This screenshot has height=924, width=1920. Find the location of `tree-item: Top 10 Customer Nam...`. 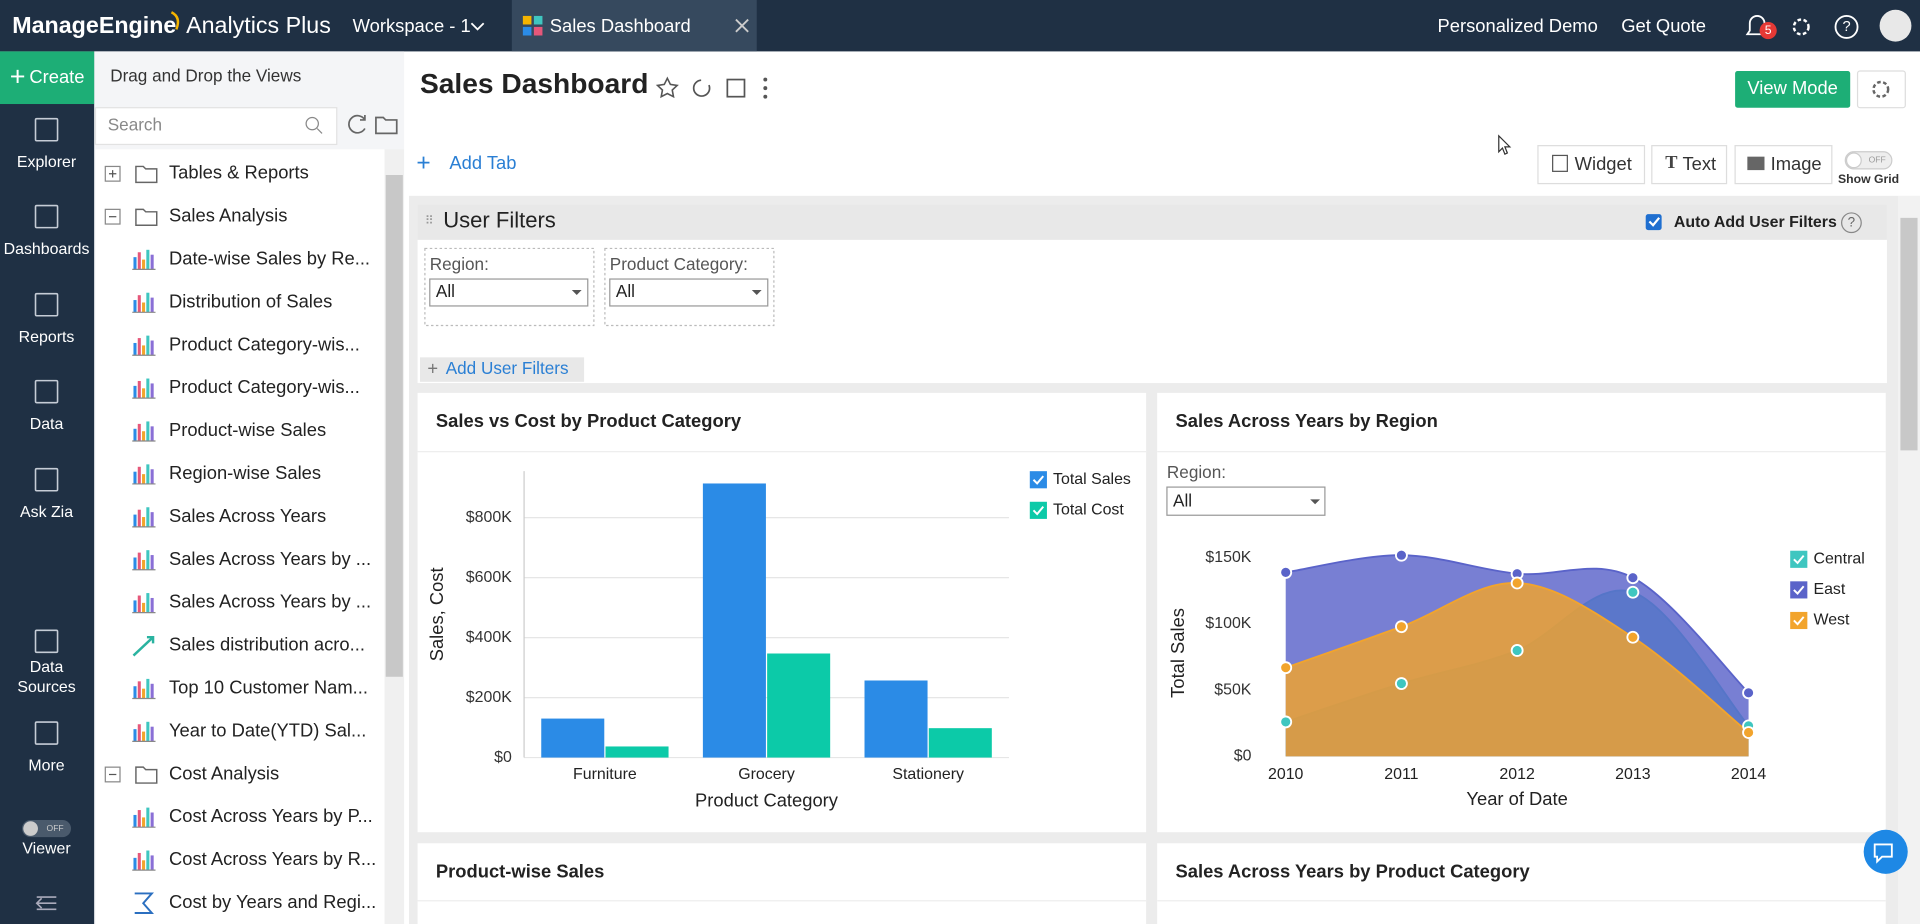

tree-item: Top 10 Customer Nam... is located at coordinates (268, 687).